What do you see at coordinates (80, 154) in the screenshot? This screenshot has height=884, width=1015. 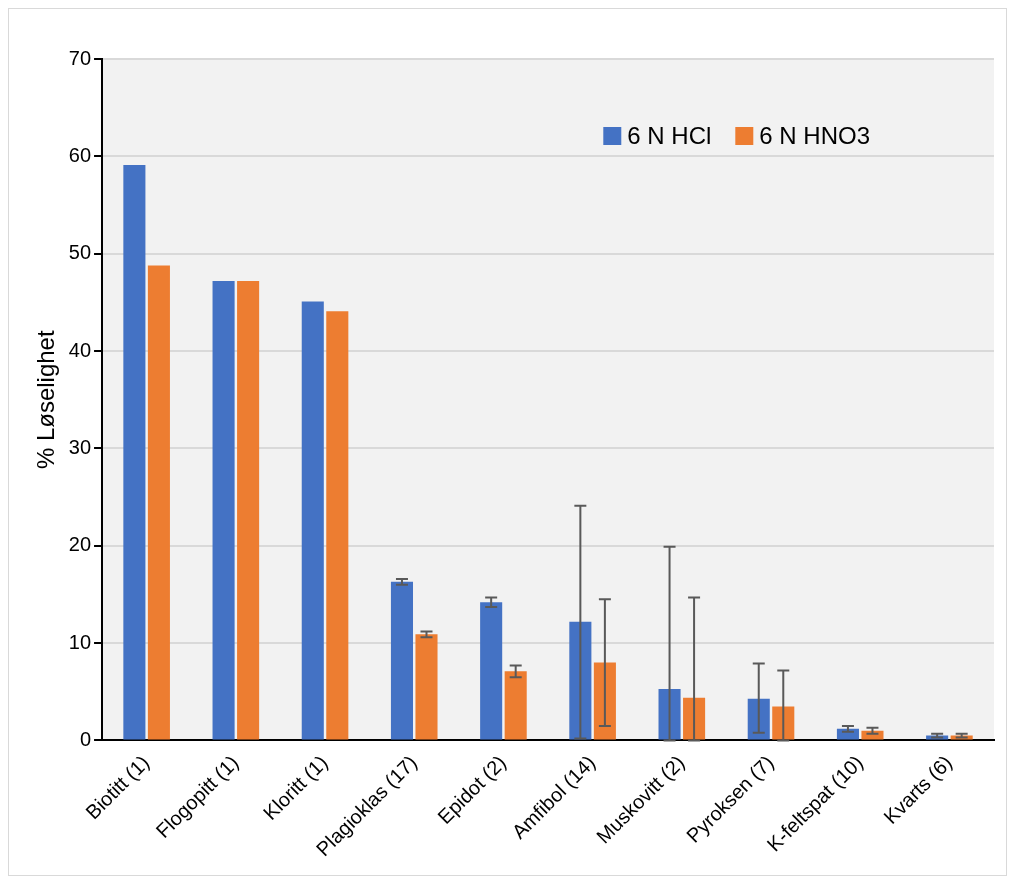 I see `y-tick-label: 60` at bounding box center [80, 154].